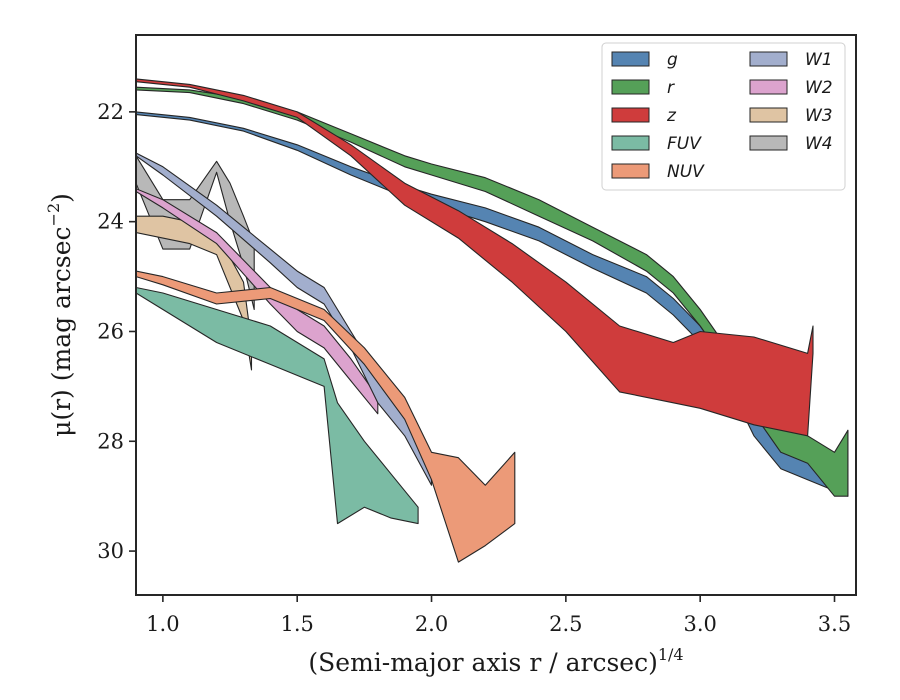 The width and height of the screenshot is (900, 700). What do you see at coordinates (723, 116) in the screenshot?
I see `legend: grz FUV NUV W1 W2 W3 W4` at bounding box center [723, 116].